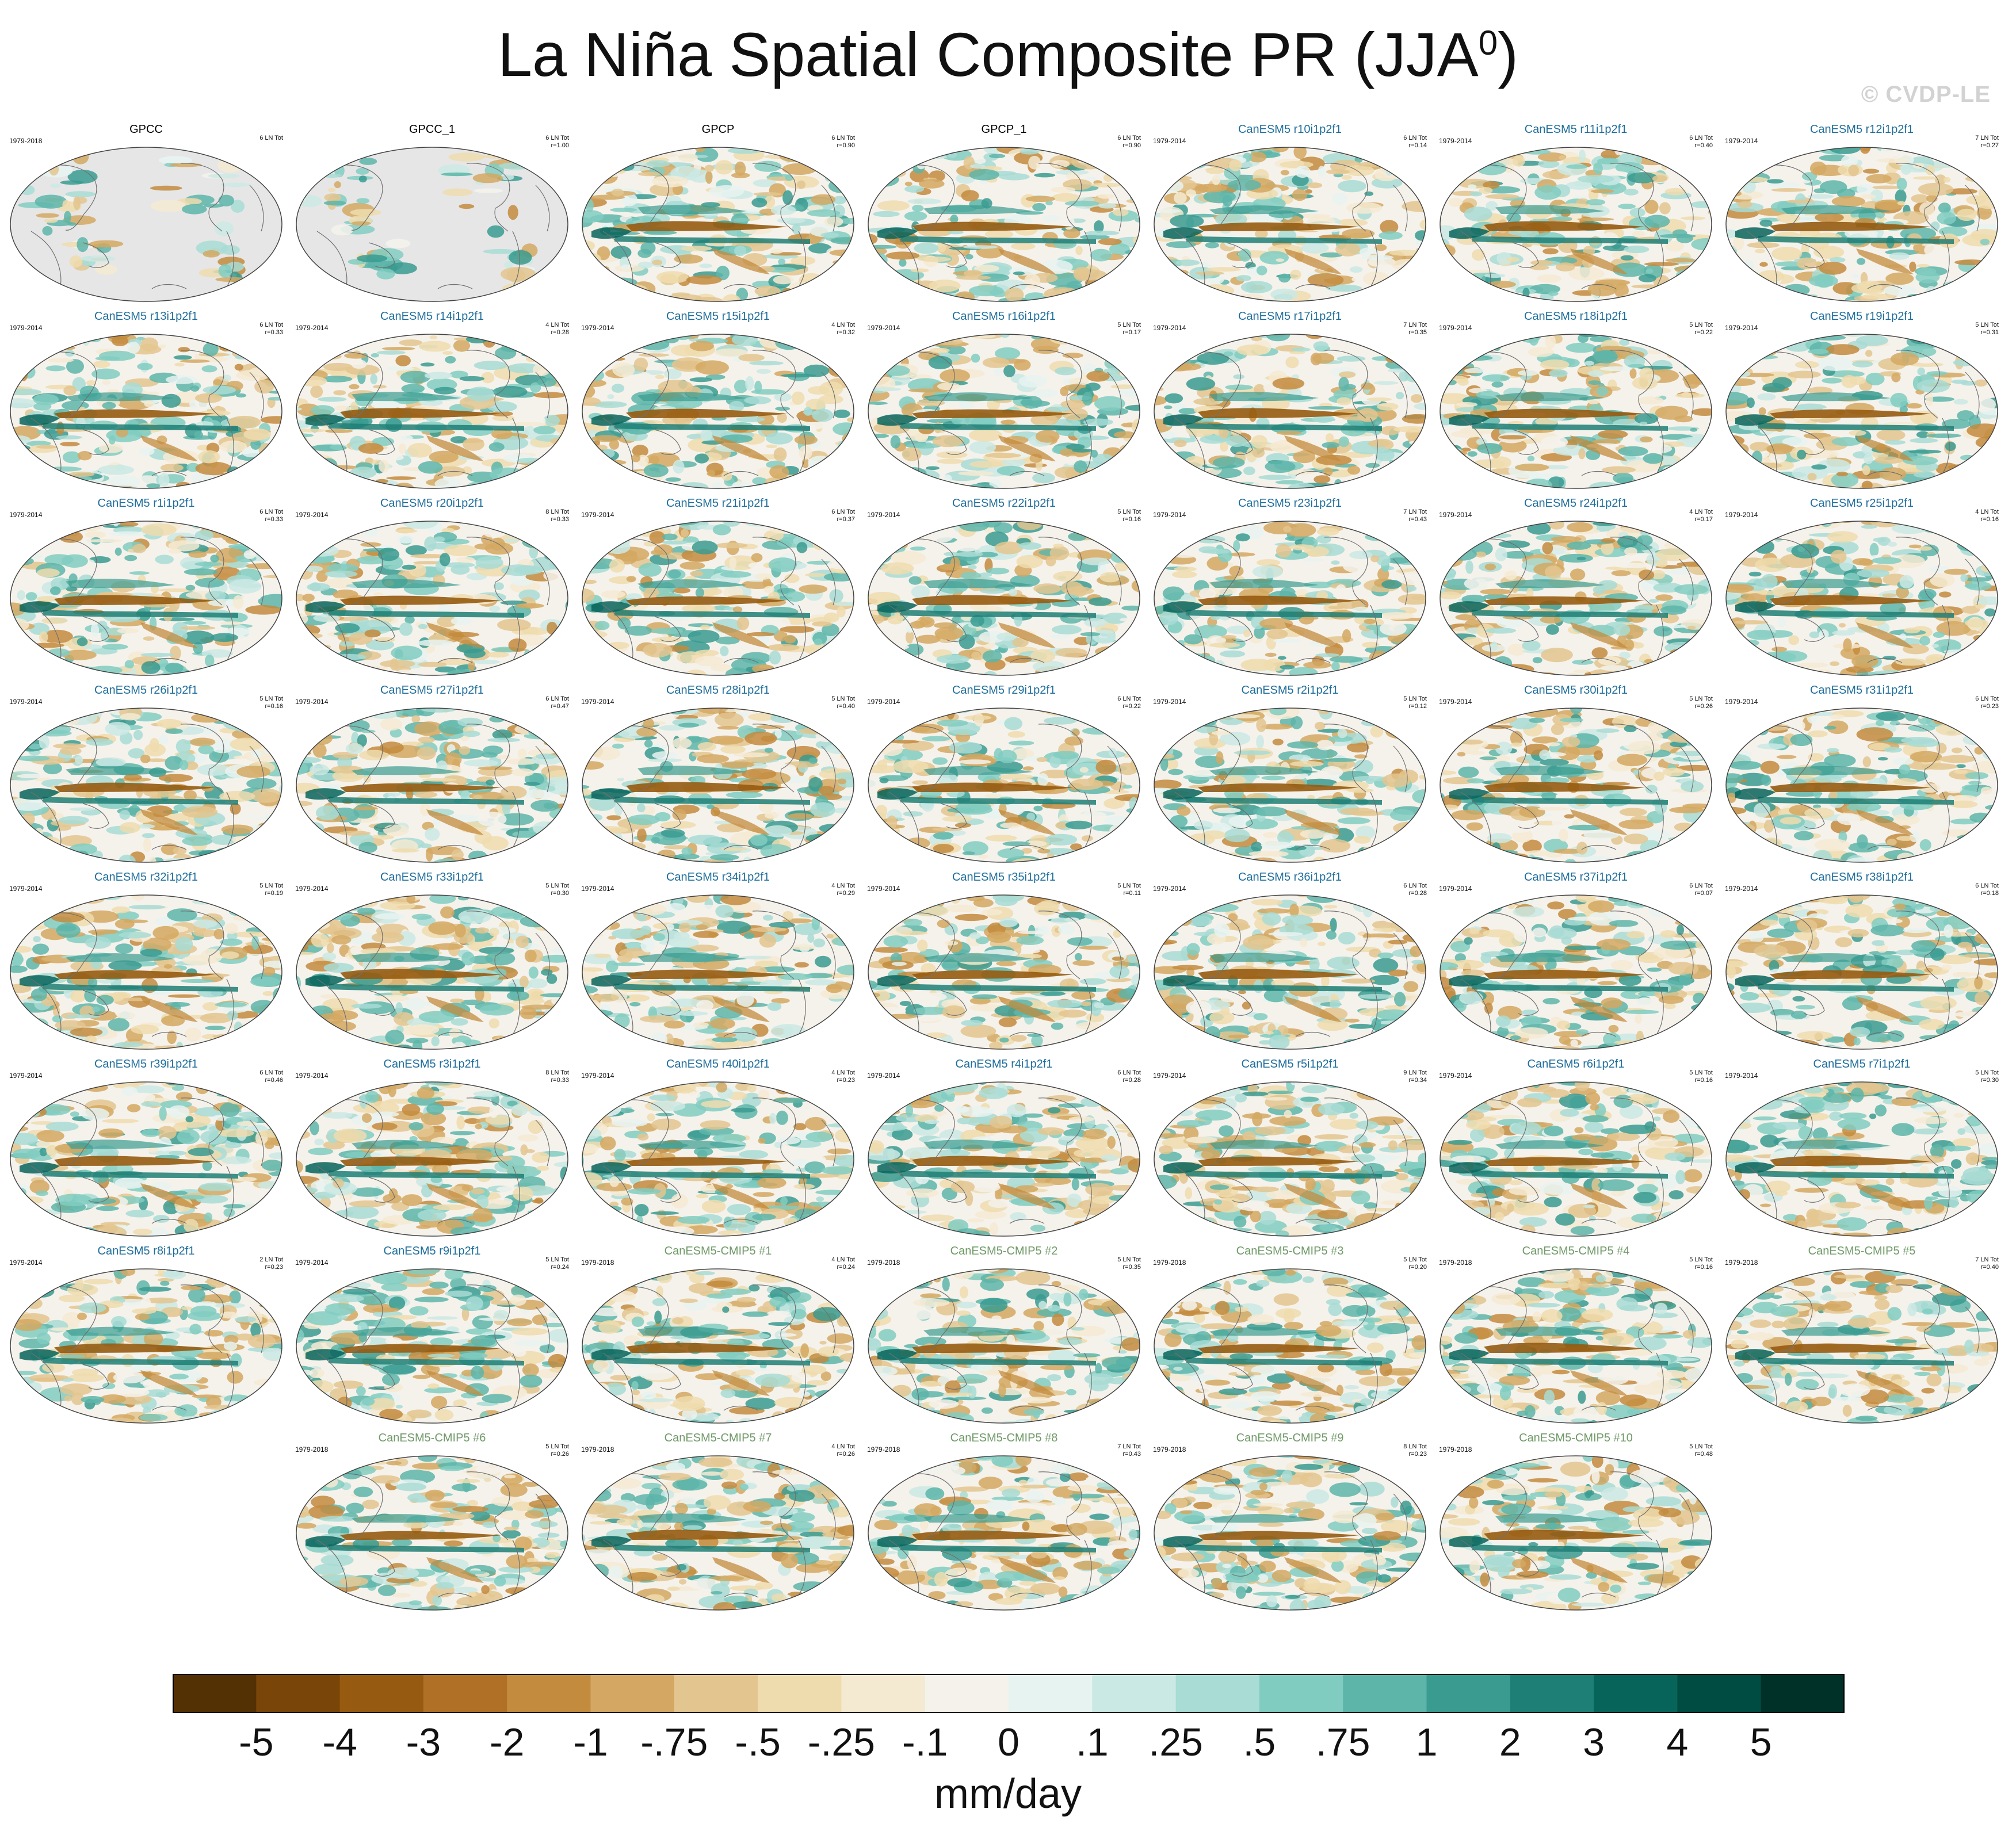 The width and height of the screenshot is (2016, 1828). What do you see at coordinates (26, 515) in the screenshot?
I see `panel-years: 1979-2014` at bounding box center [26, 515].